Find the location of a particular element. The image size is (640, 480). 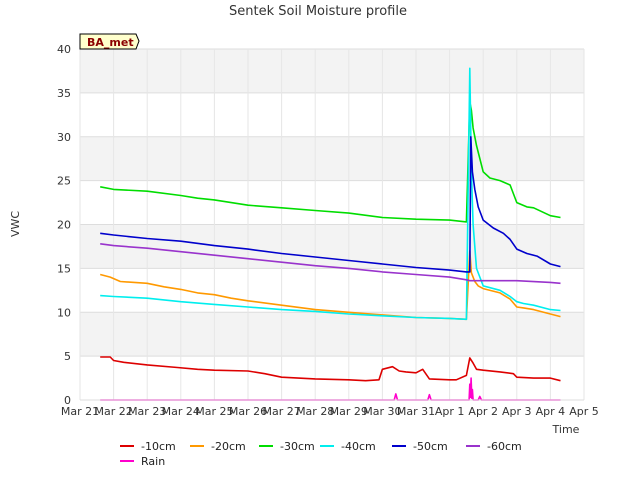

x-axis-label: Time is located at coordinates (566, 429).